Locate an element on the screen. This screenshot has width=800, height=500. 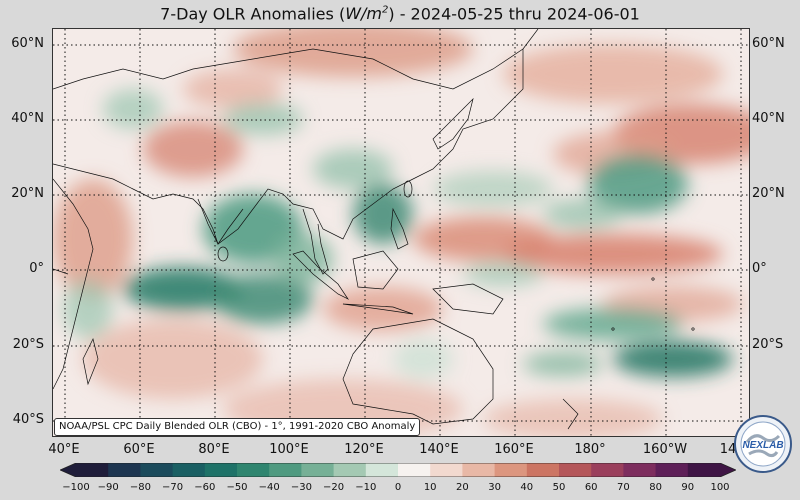
lat-label-left: 20°S is located at coordinates (28, 344).